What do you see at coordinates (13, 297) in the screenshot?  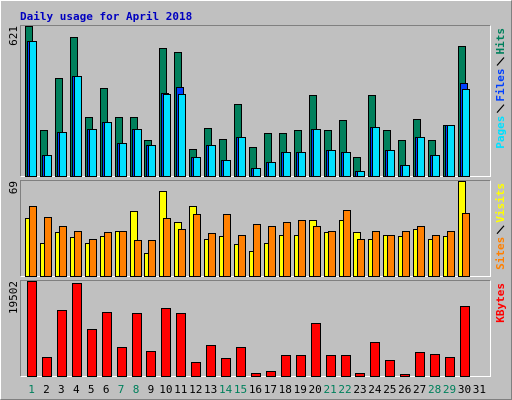 I see `y-tick-label: 19502` at bounding box center [13, 297].